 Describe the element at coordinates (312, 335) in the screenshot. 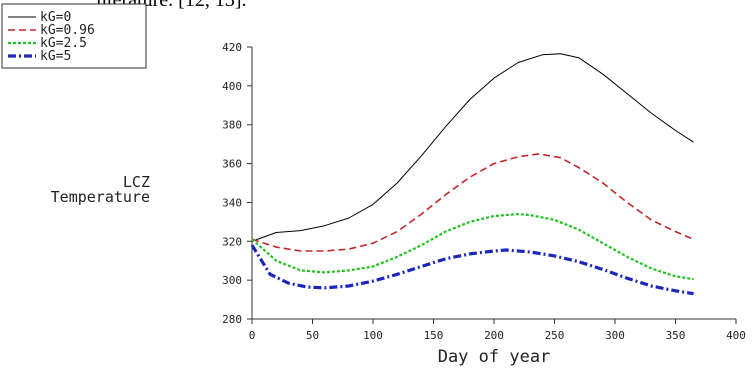

I see `x-tick-label: 50` at that location.